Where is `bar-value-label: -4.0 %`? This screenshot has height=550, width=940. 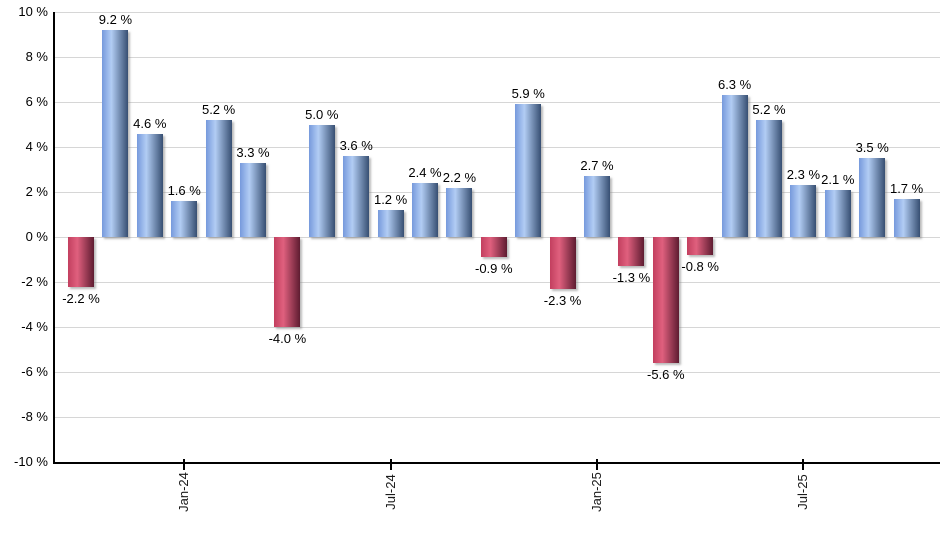 bar-value-label: -4.0 % is located at coordinates (287, 338).